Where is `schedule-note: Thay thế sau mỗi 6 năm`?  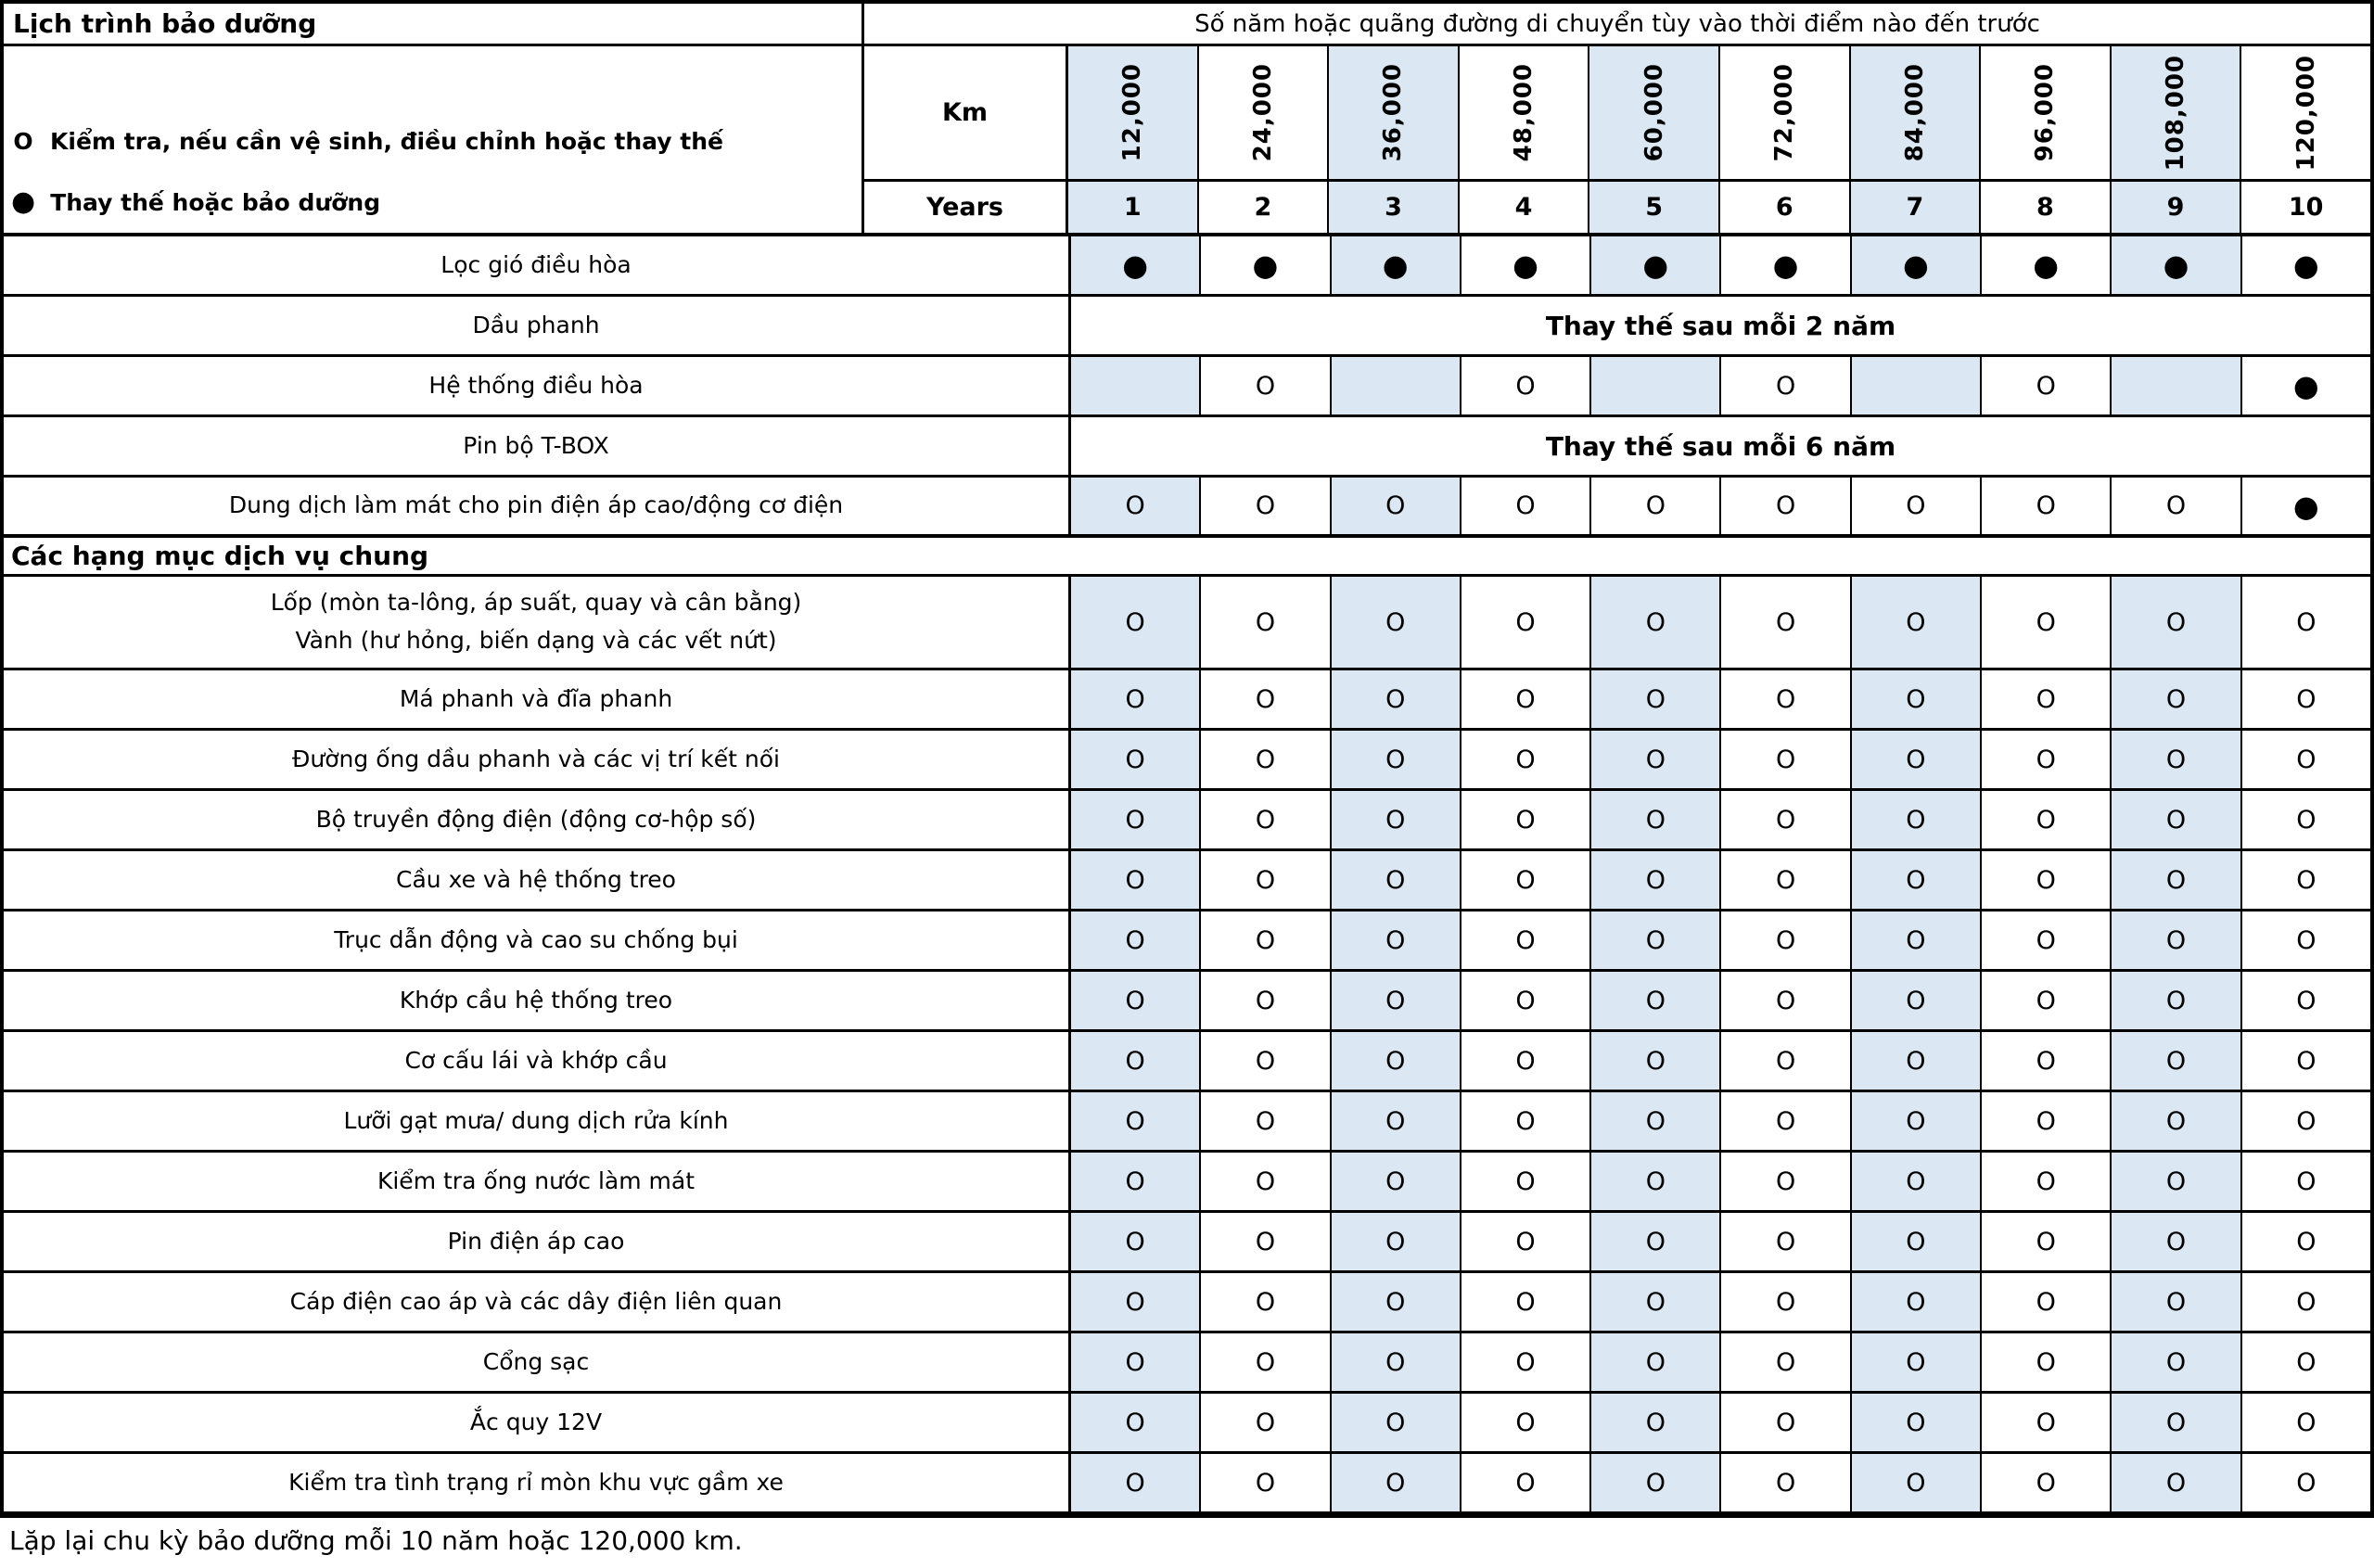 schedule-note: Thay thế sau mỗi 6 năm is located at coordinates (1720, 446).